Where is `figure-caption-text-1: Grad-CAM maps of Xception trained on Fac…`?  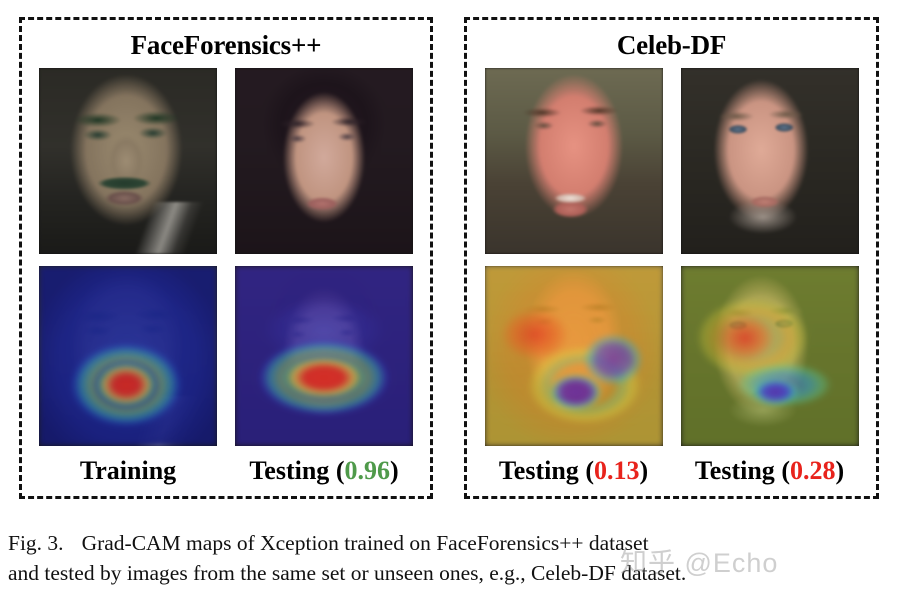 figure-caption-text-1: Grad-CAM maps of Xception trained on Fac… is located at coordinates (365, 543).